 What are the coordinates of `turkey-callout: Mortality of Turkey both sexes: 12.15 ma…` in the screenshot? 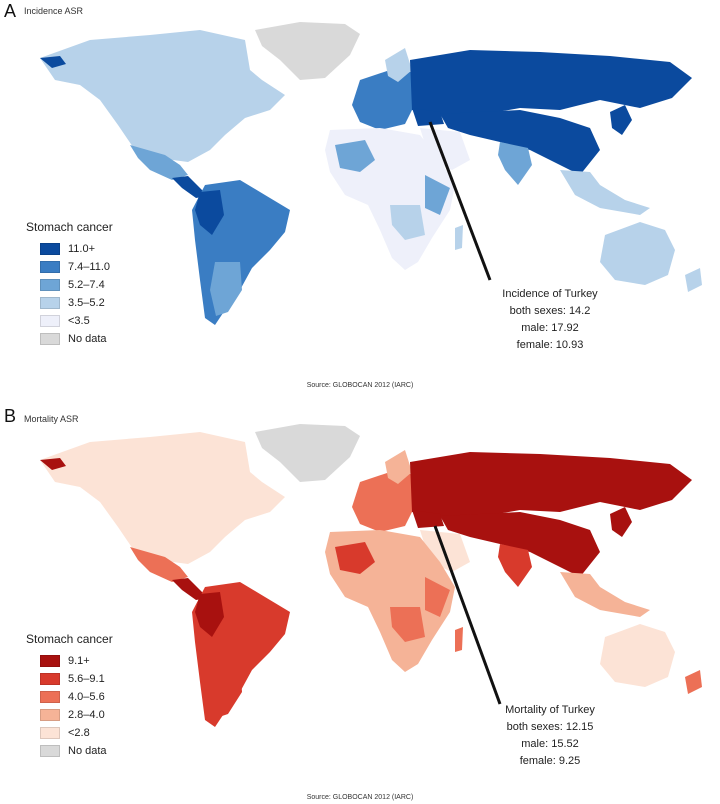 It's located at (550, 736).